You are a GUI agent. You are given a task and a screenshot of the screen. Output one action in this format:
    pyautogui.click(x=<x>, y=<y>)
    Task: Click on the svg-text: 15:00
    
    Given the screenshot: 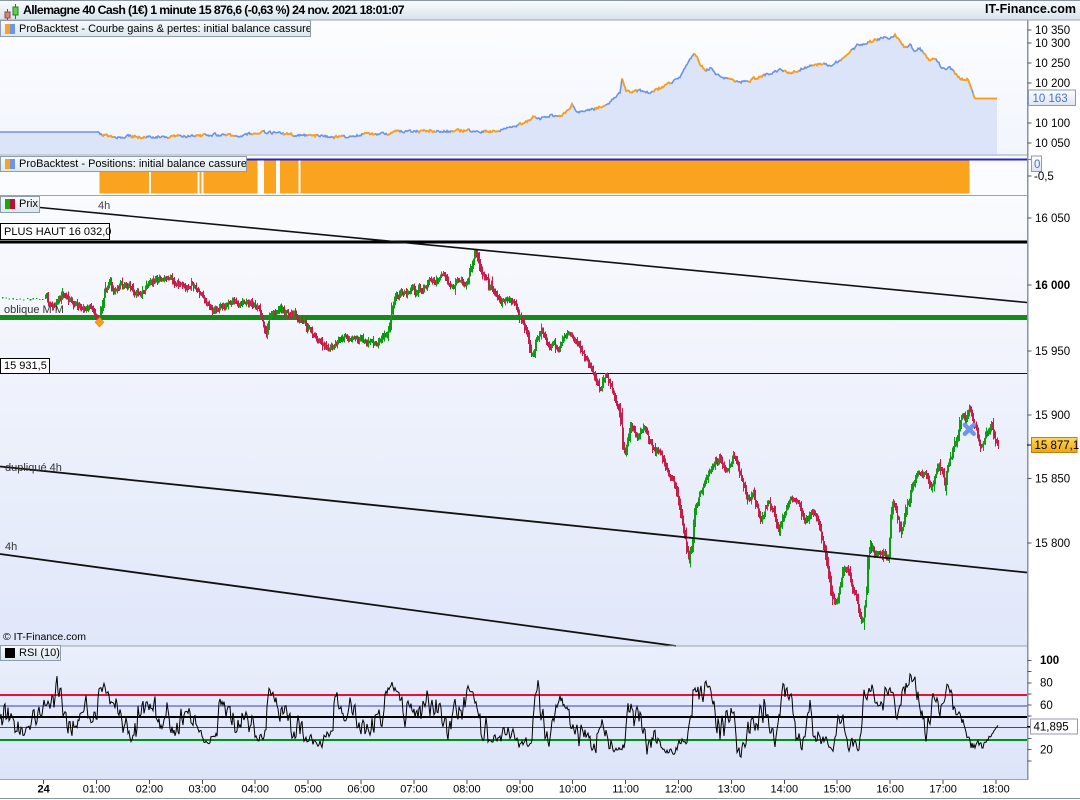 What is the action you would take?
    pyautogui.click(x=837, y=790)
    